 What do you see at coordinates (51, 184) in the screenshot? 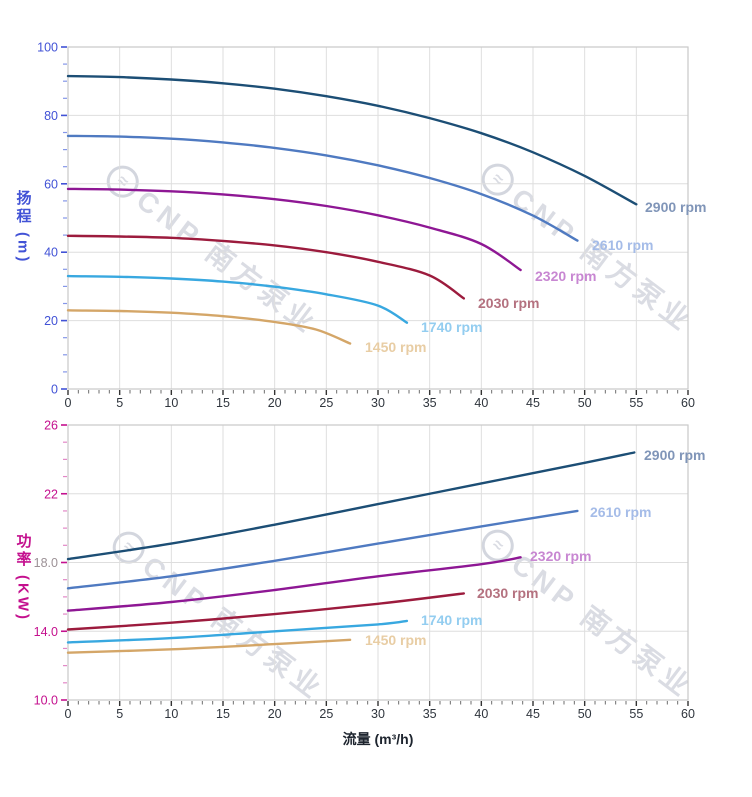
I see `y-tick-label: 60` at bounding box center [51, 184].